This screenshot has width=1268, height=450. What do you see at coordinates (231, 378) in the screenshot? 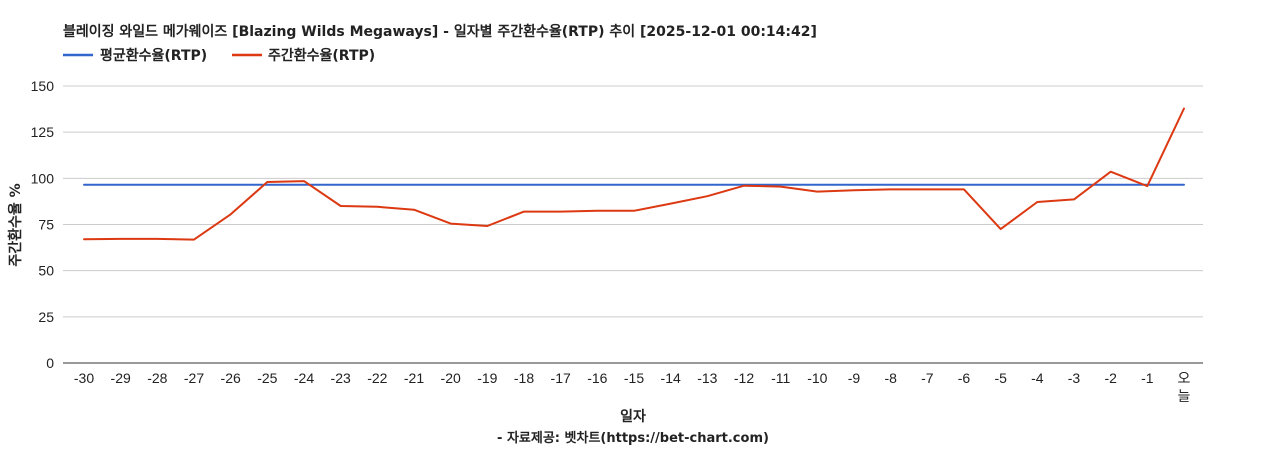
I see `x-tick-label: -26` at bounding box center [231, 378].